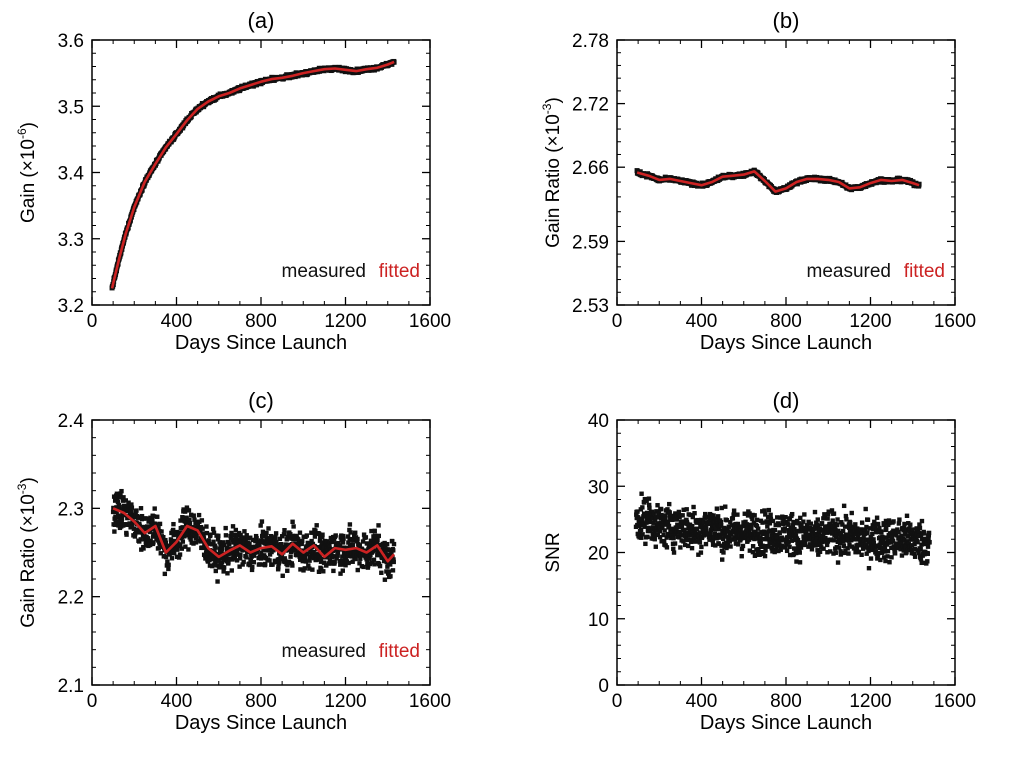 This screenshot has height=758, width=1024. I want to click on x-tick-label: 800, so click(261, 701).